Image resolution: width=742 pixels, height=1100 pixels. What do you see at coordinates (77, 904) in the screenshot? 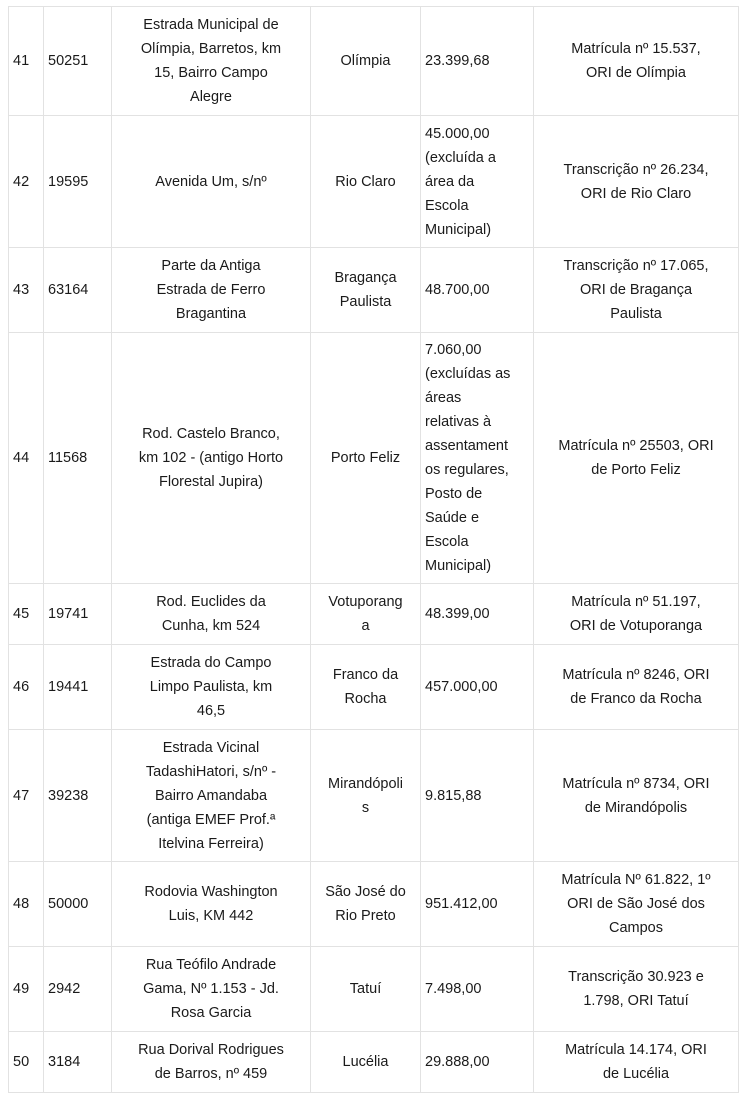
I see `property-code: 50000` at bounding box center [77, 904].